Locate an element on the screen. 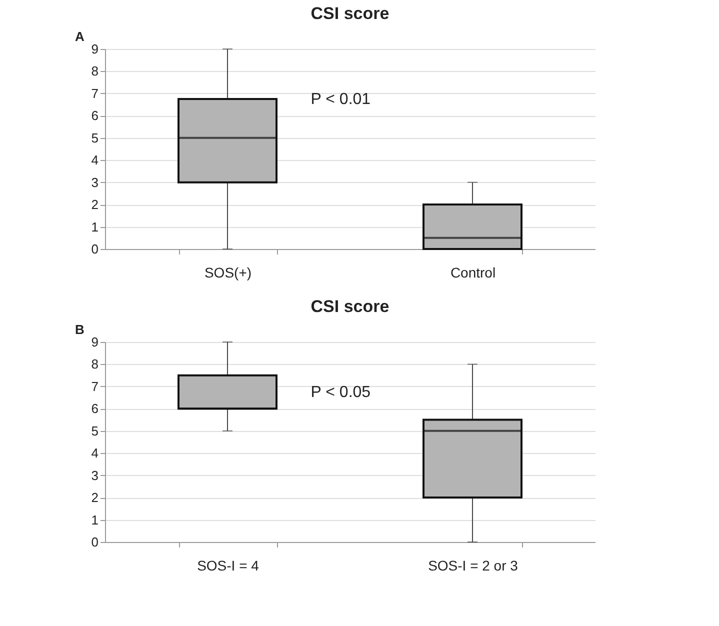 Image resolution: width=719 pixels, height=626 pixels. x-tick-label: Control is located at coordinates (473, 272).